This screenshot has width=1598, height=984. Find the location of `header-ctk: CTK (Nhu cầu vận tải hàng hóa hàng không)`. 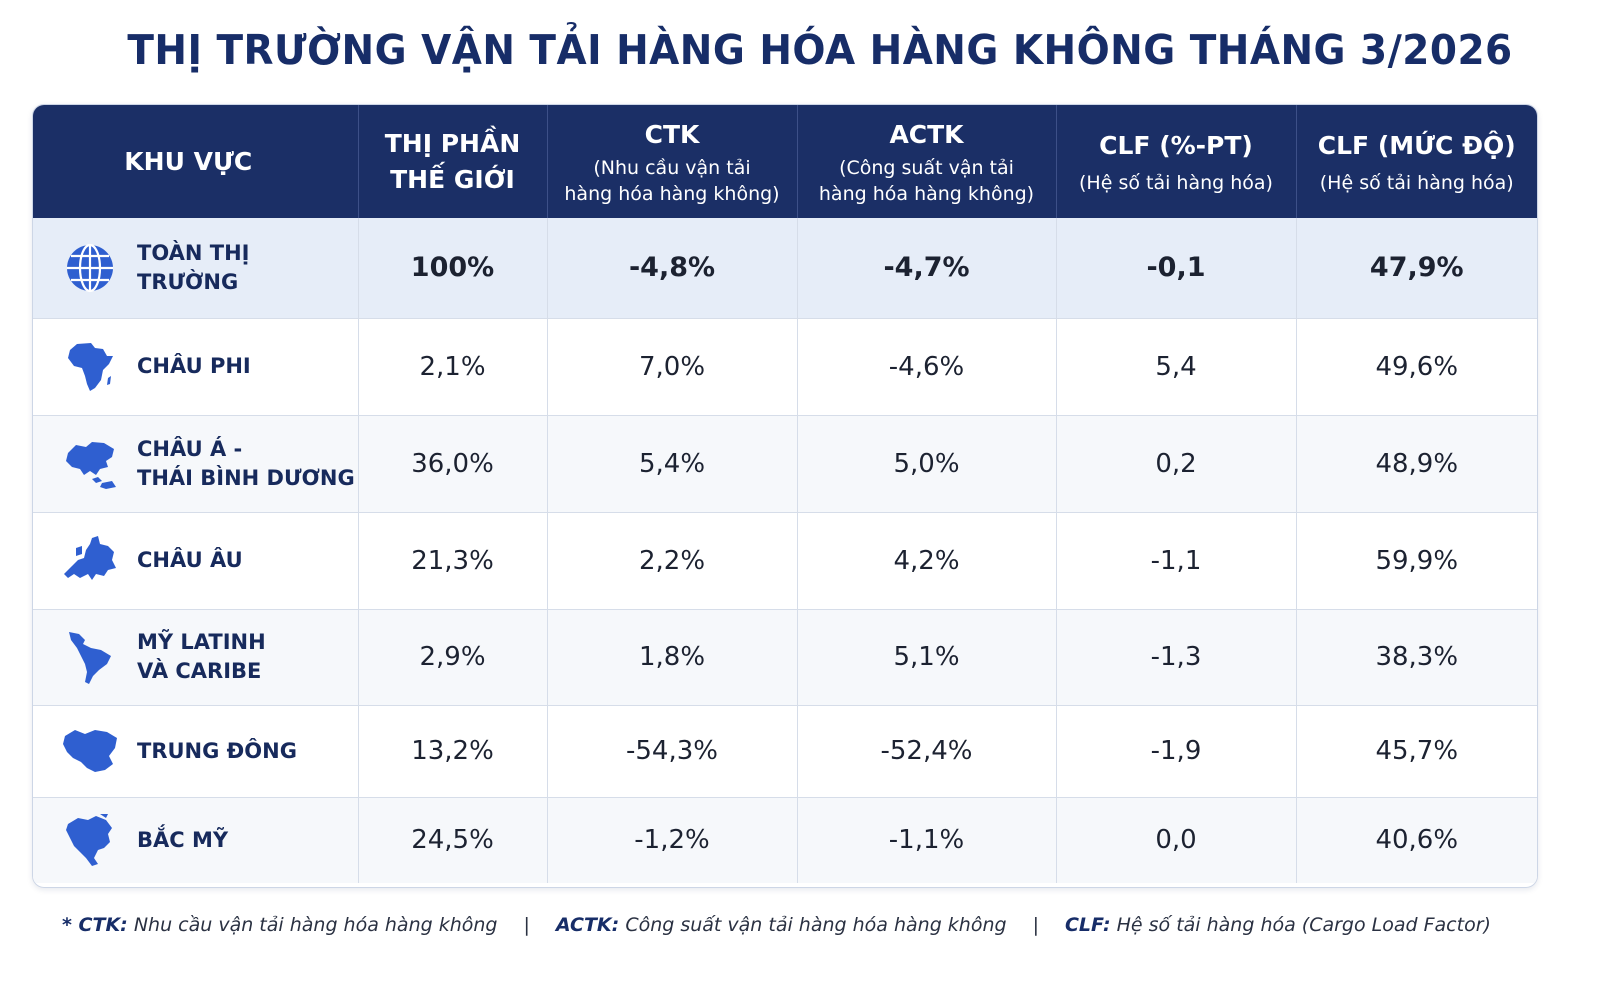

header-ctk: CTK (Nhu cầu vận tải hàng hóa hàng không) is located at coordinates (672, 161).